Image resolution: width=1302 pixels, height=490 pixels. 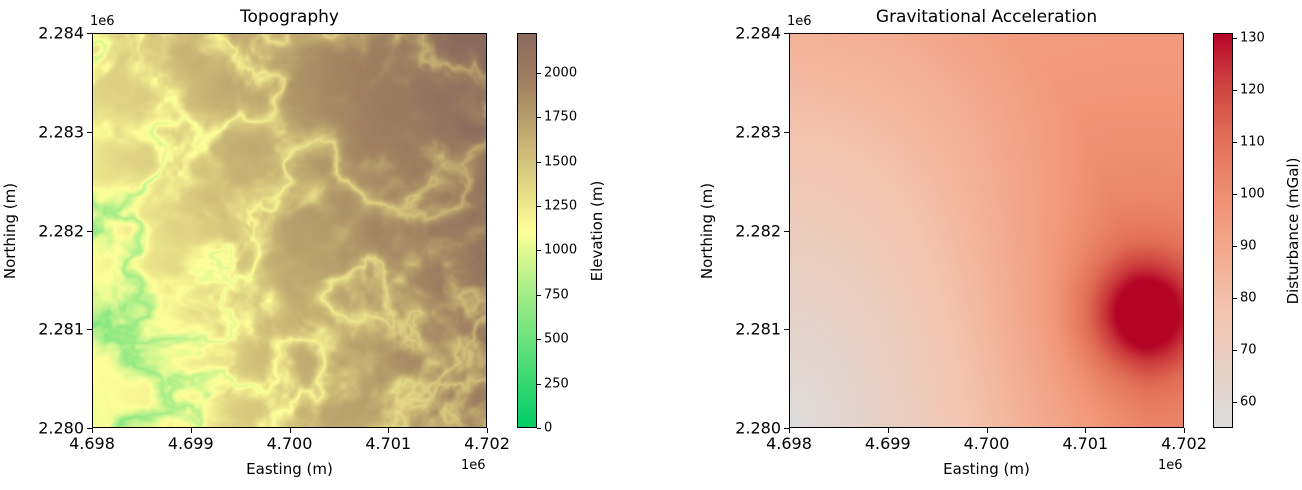 What do you see at coordinates (289, 17) in the screenshot?
I see `chart-title: Topography` at bounding box center [289, 17].